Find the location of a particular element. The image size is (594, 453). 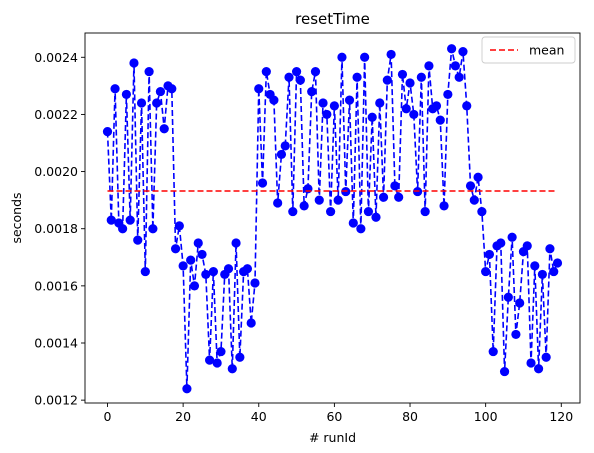

x-axis-label: # runId is located at coordinates (332, 437).